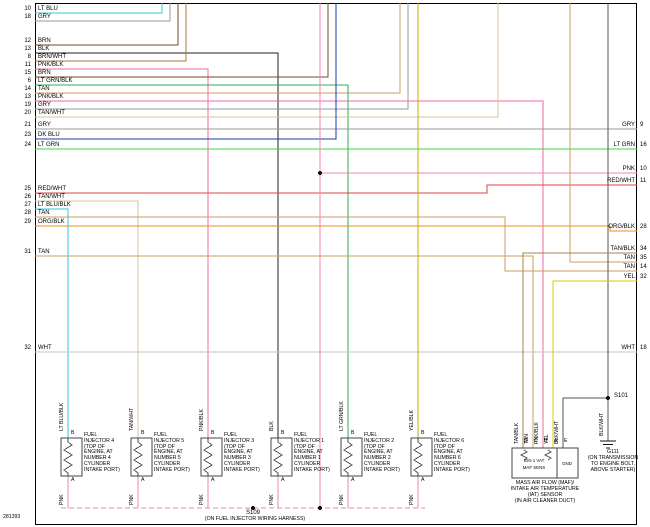 The image size is (650, 527). What do you see at coordinates (27, 89) in the screenshot?
I see `left-pin-number: 14` at bounding box center [27, 89].